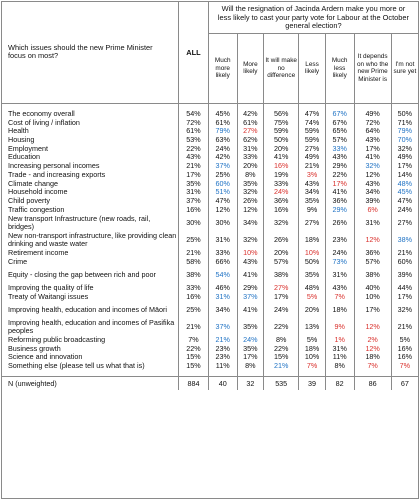 This screenshot has width=420, height=501. What do you see at coordinates (404, 383) in the screenshot?
I see `sample-size-value: 67` at bounding box center [404, 383].